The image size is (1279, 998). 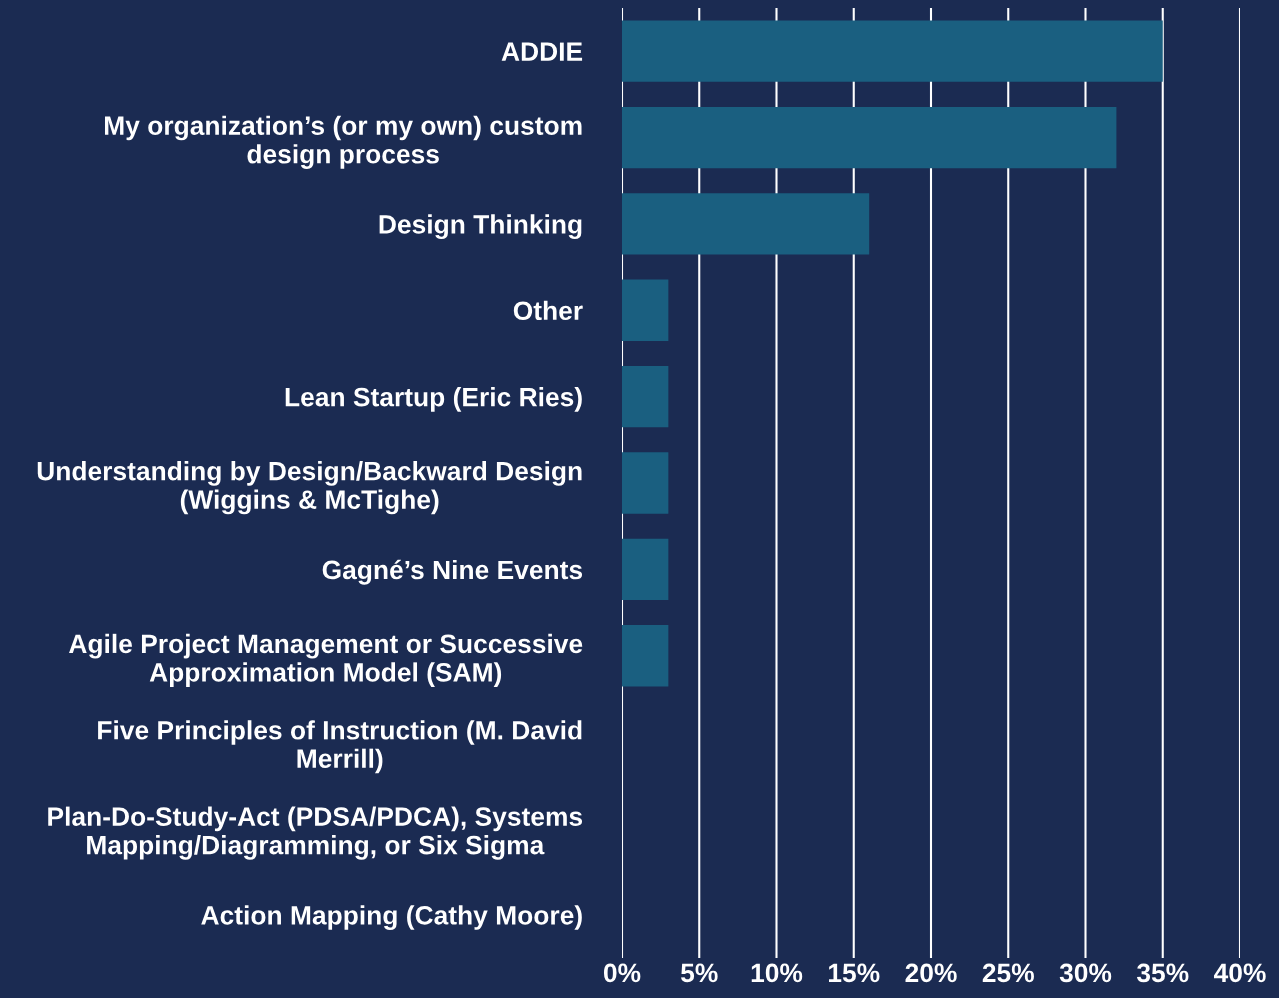 What do you see at coordinates (854, 973) in the screenshot?
I see `x-tick-label: 15%` at bounding box center [854, 973].